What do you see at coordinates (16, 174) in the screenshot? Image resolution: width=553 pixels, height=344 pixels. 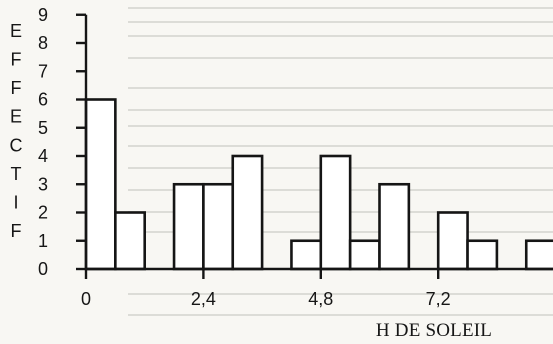 I see `y-axis-title-letter: T` at bounding box center [16, 174].